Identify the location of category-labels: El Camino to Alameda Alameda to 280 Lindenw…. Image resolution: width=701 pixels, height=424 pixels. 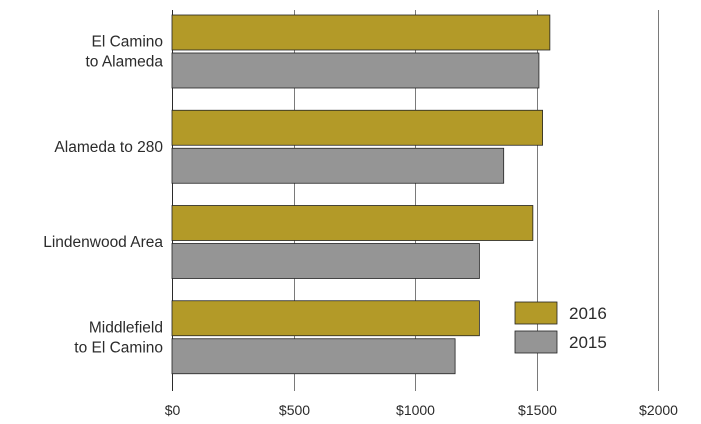
(103, 195).